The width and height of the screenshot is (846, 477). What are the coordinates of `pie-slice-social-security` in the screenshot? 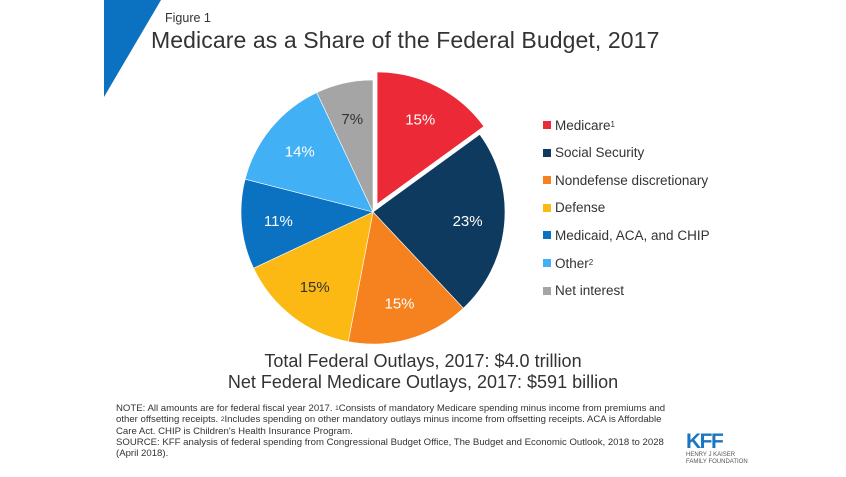 It's located at (439, 221).